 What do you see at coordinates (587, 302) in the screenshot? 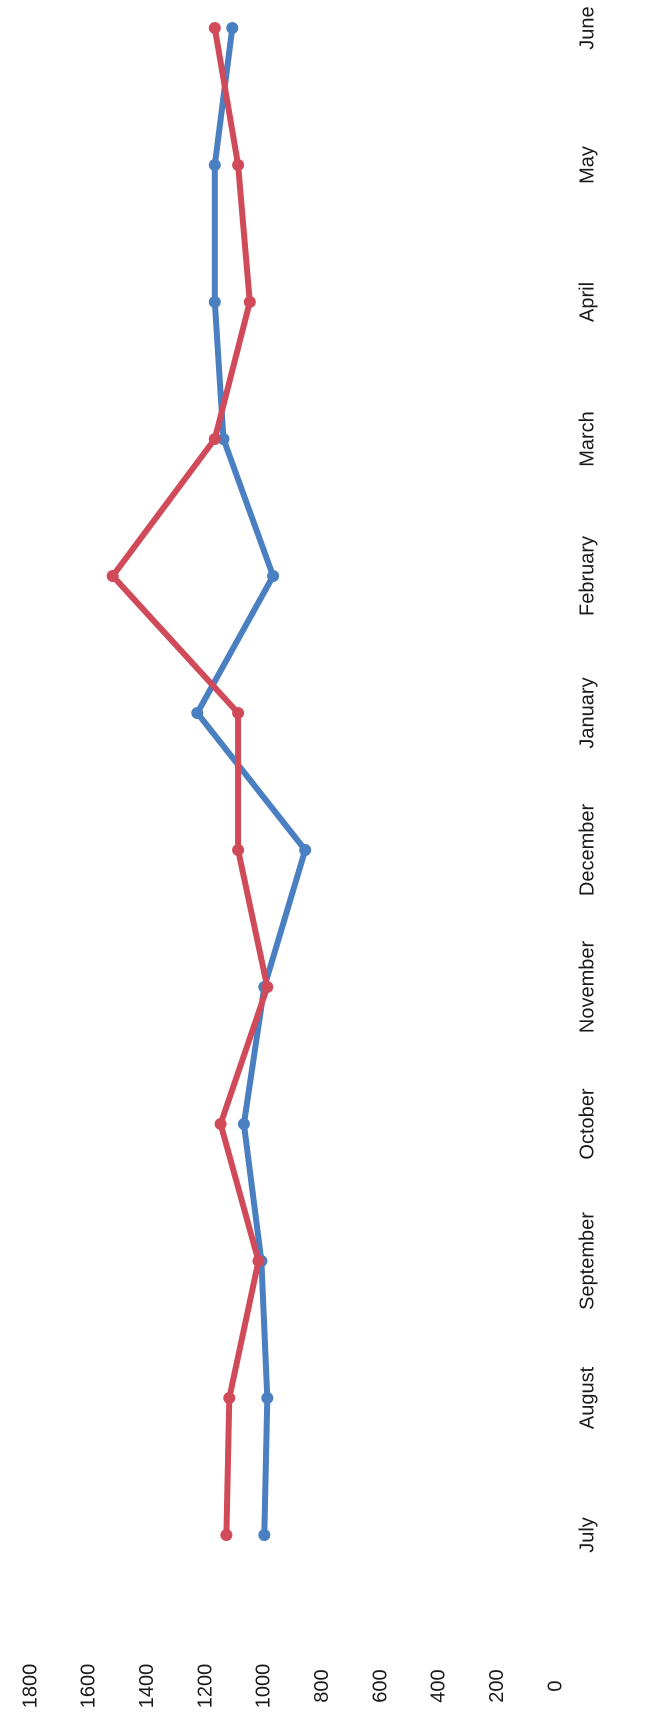
I see `x-tick-label: April` at bounding box center [587, 302].